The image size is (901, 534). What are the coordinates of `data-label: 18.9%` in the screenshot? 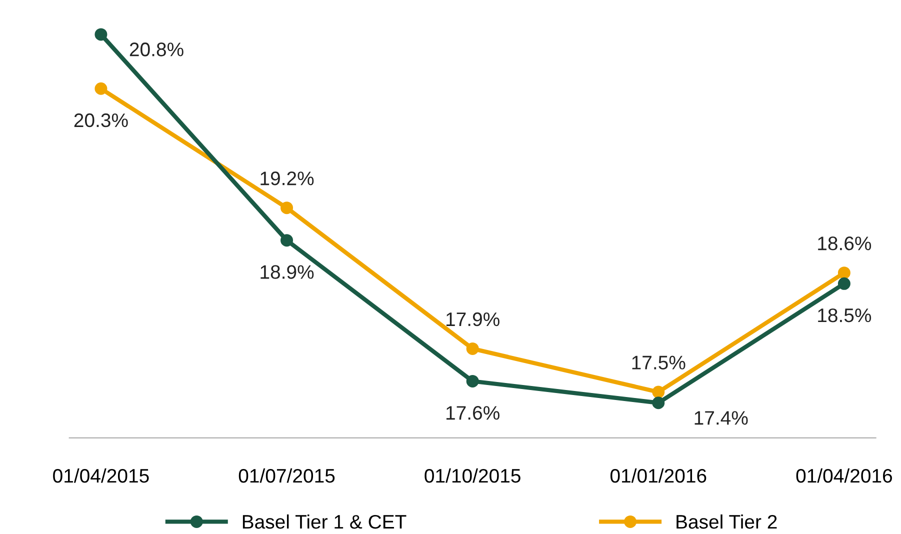 It's located at (287, 272).